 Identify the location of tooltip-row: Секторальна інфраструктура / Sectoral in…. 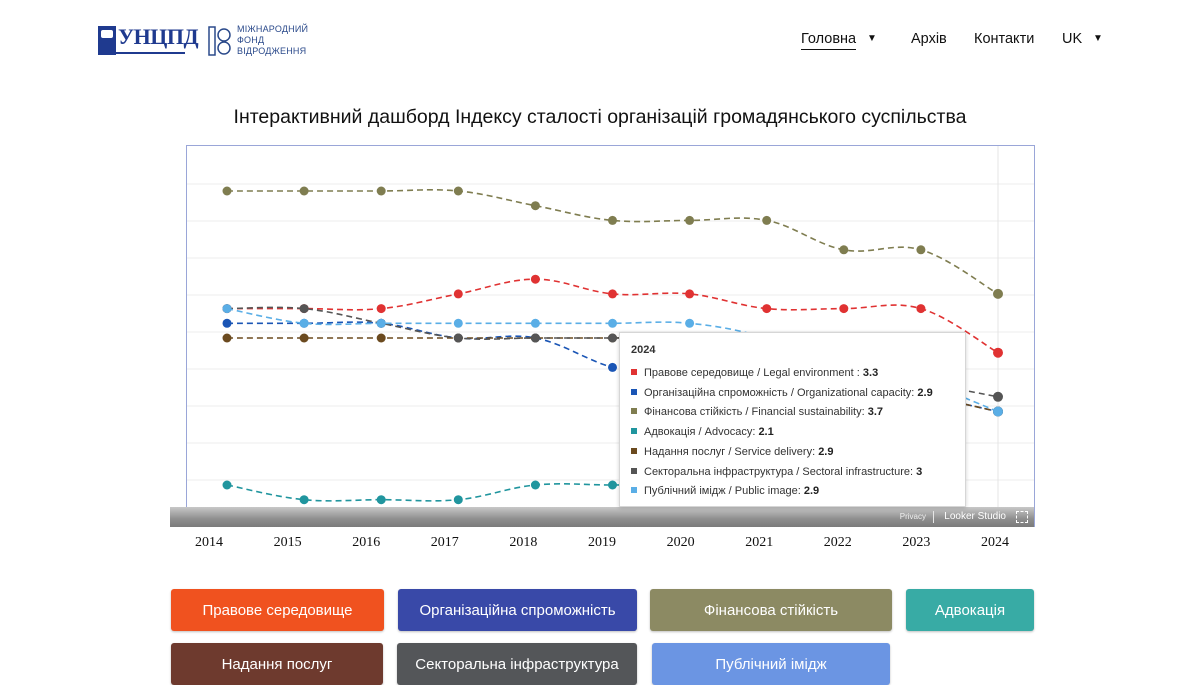
(776, 472).